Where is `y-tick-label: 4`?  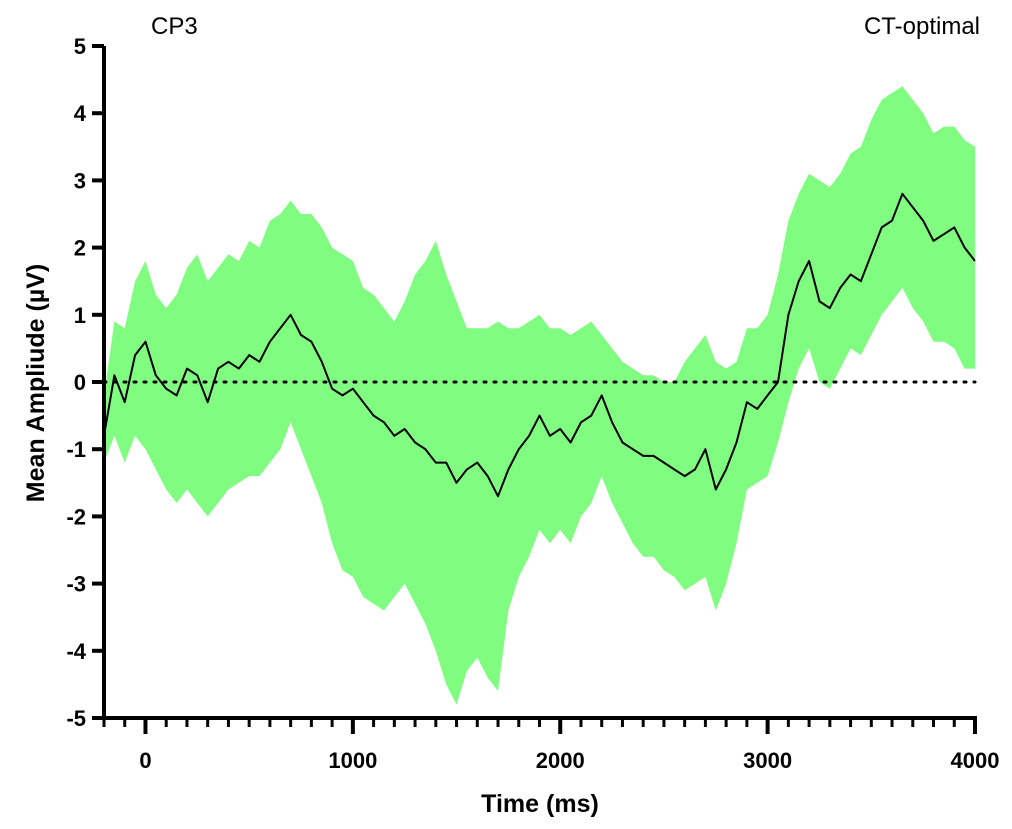 y-tick-label: 4 is located at coordinates (80, 113).